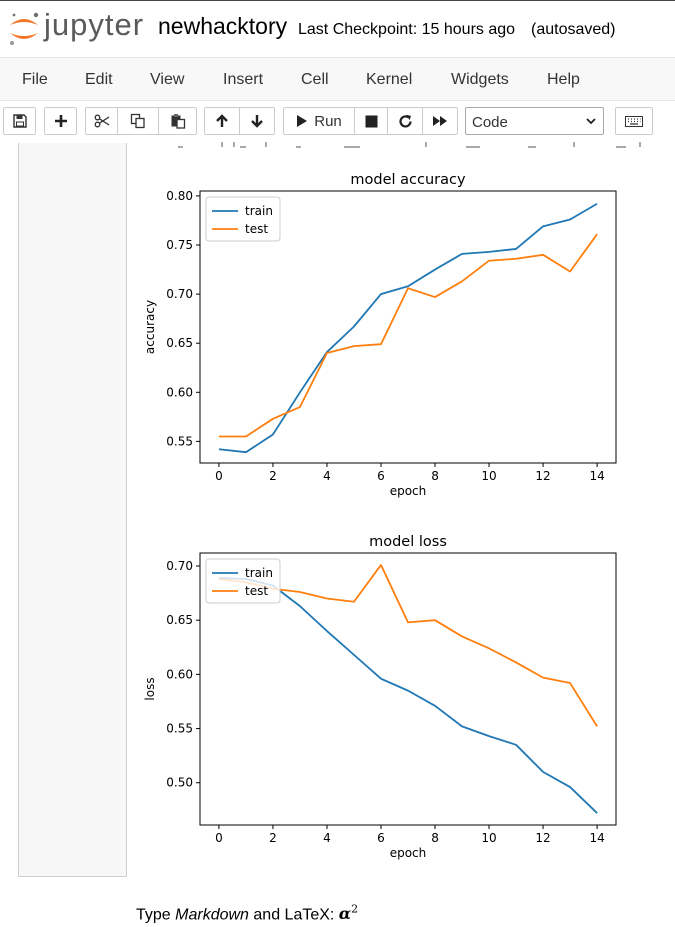 The image size is (675, 927). I want to click on markdown-cell: Type Markdown and LaTeX: α2, so click(247, 913).